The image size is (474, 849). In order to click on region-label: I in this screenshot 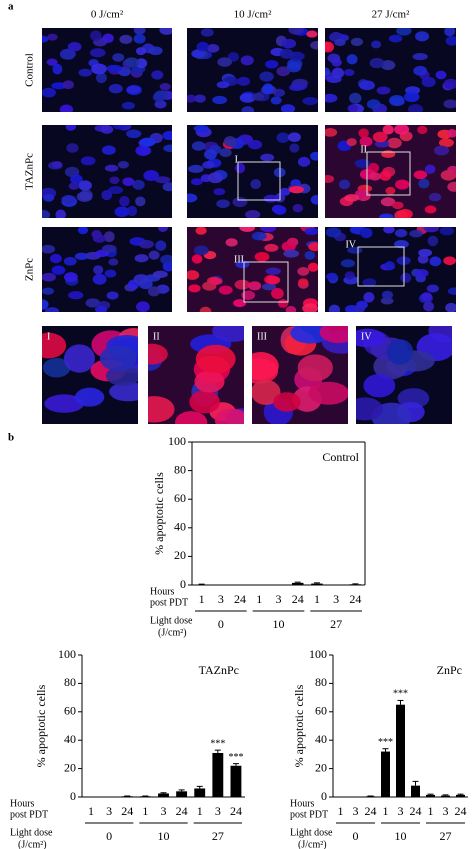, I will do `click(236, 159)`.